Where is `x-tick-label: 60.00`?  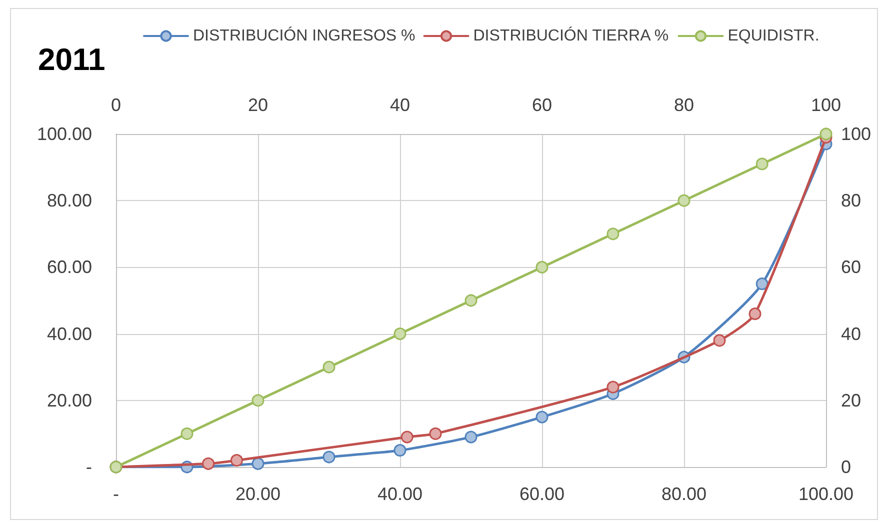
x-tick-label: 60.00 is located at coordinates (542, 494).